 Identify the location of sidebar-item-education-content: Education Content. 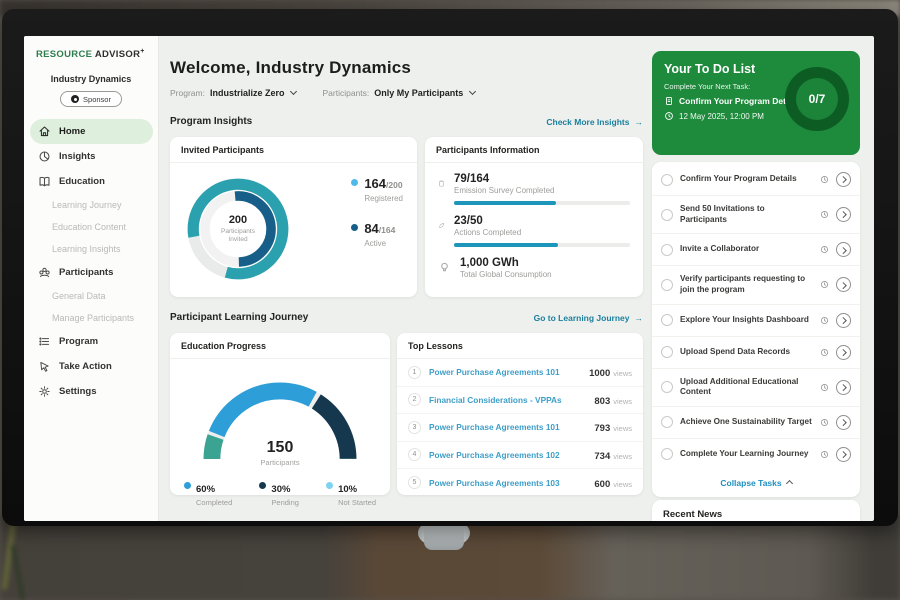
(91, 227).